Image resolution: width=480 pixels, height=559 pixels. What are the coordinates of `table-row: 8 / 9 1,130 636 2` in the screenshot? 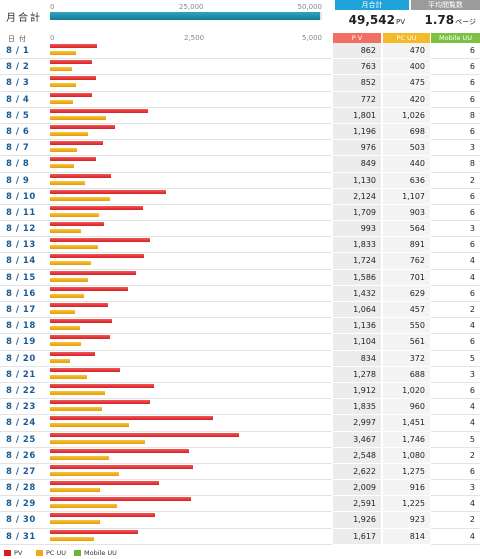 It's located at (240, 180).